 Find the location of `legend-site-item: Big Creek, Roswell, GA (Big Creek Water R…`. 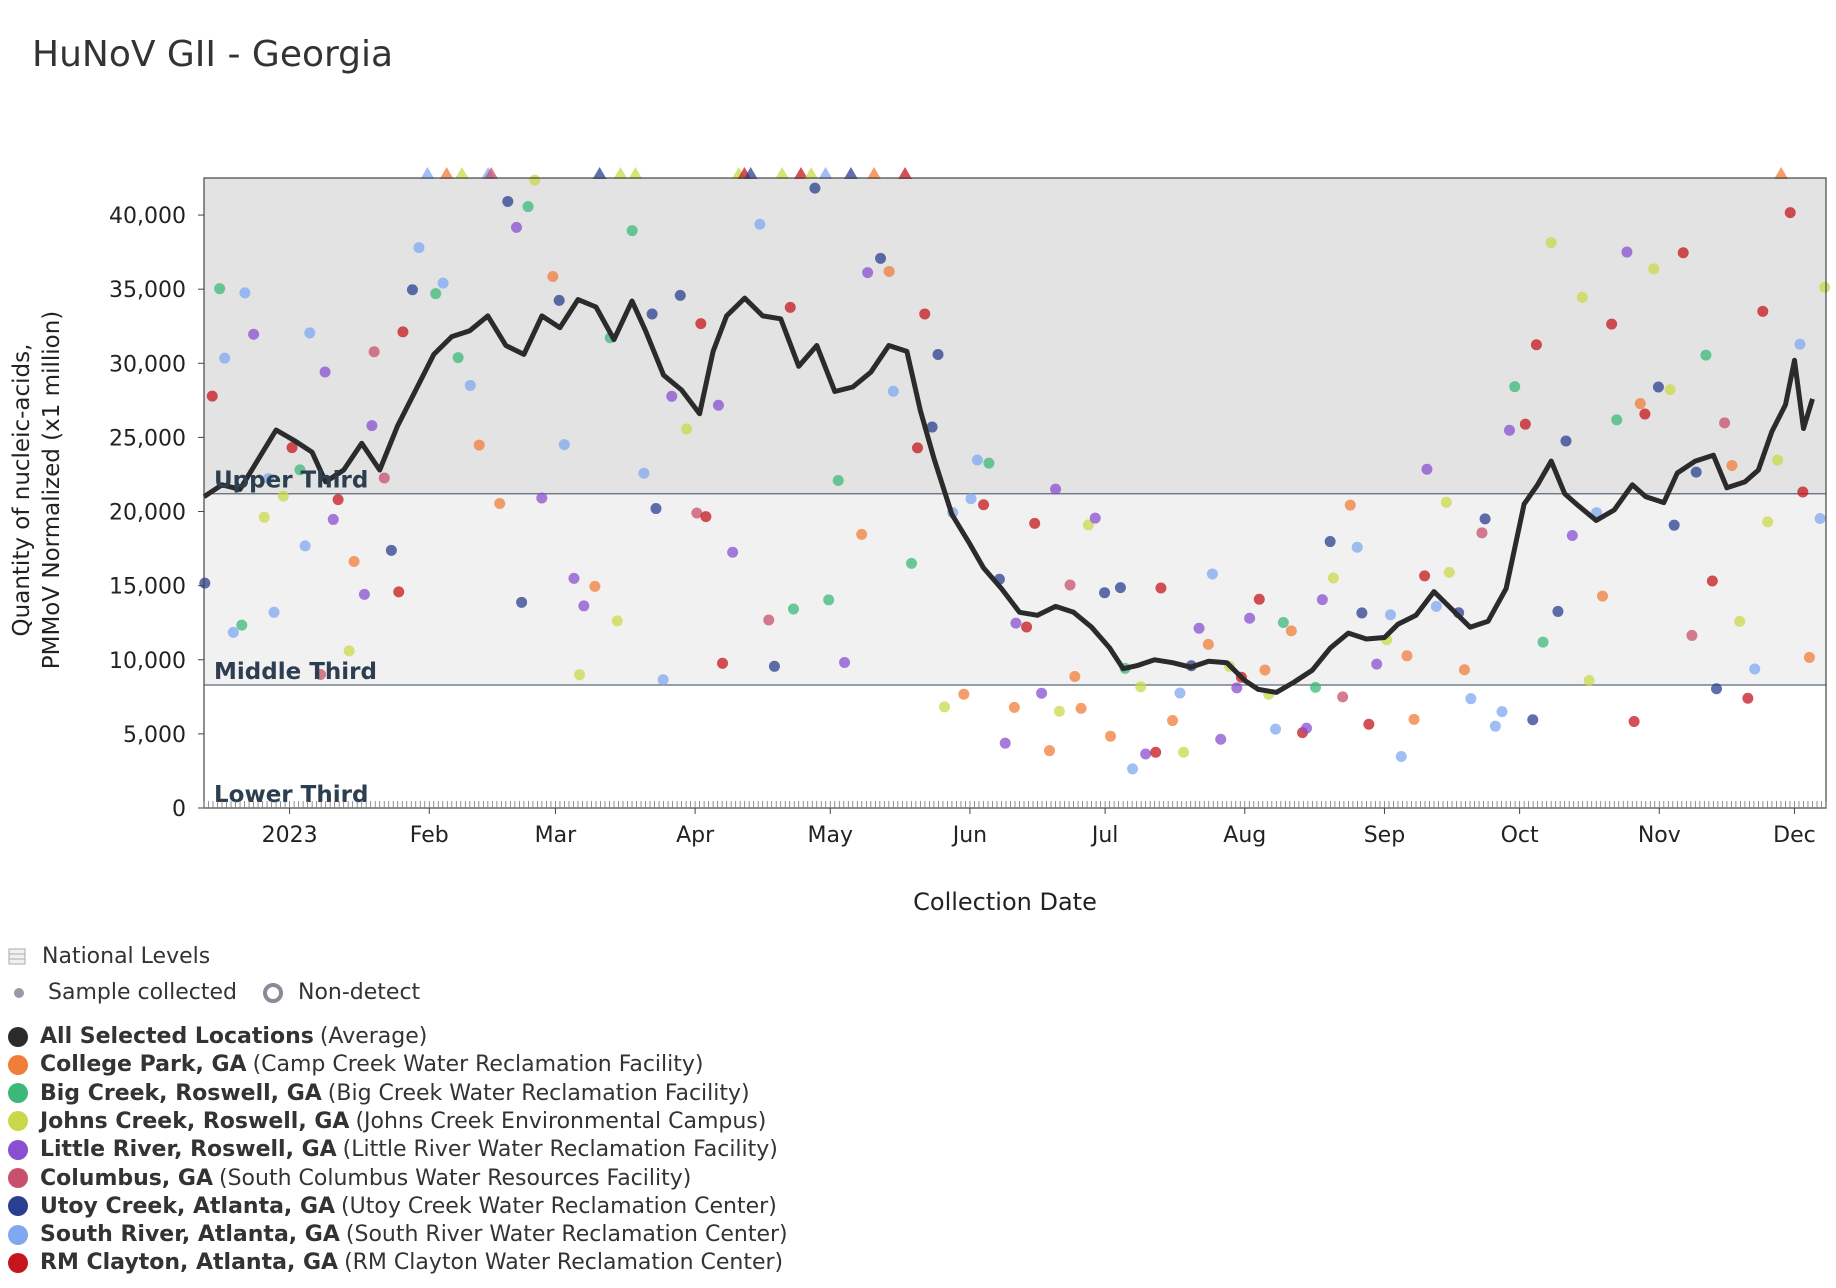

legend-site-item: Big Creek, Roswell, GA (Big Creek Water R… is located at coordinates (379, 1093).